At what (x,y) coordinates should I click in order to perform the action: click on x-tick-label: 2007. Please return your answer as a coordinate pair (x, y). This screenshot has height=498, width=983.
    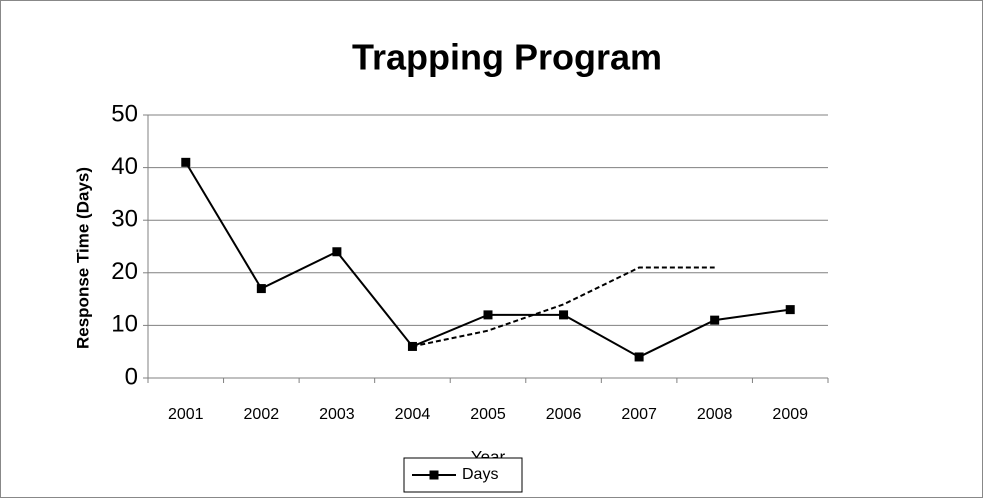
    Looking at the image, I should click on (639, 414).